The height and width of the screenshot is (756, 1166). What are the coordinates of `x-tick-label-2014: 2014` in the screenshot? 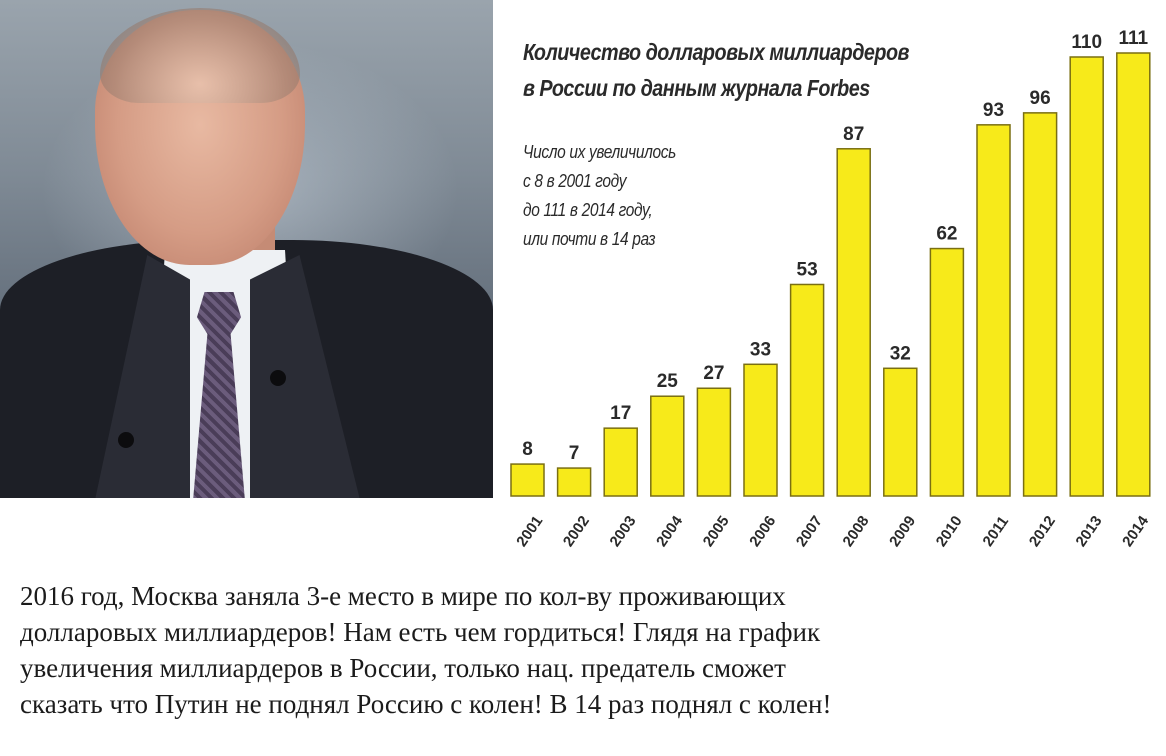 It's located at (1135, 531).